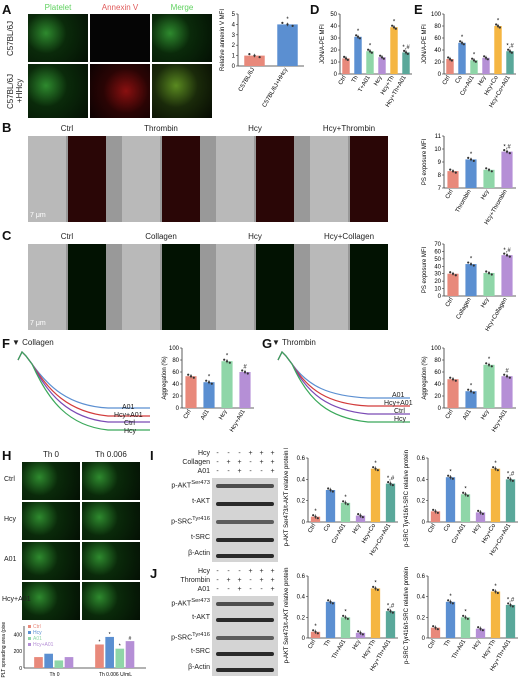 The height and width of the screenshot is (678, 520). I want to click on image-a-merge-ctrl, so click(182, 38).